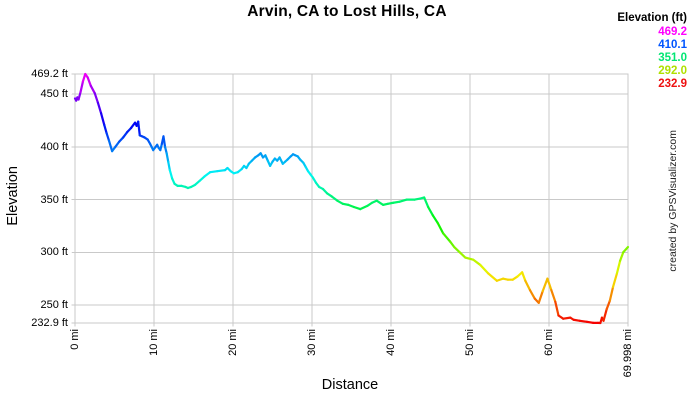 The height and width of the screenshot is (400, 700). I want to click on x-tick-label: 50 mi, so click(470, 342).